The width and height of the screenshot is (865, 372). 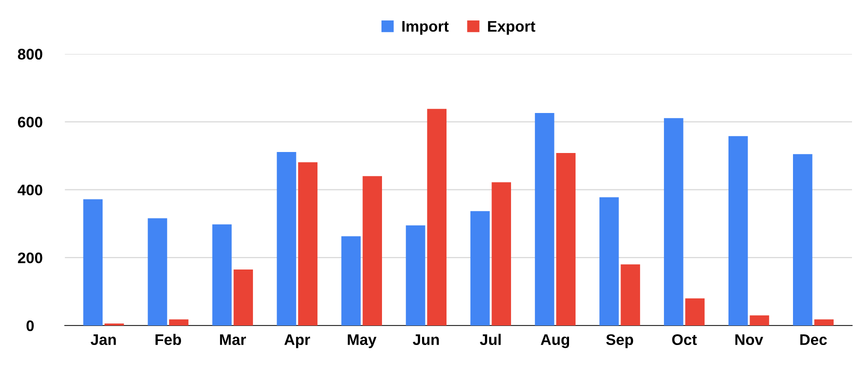 What do you see at coordinates (169, 340) in the screenshot?
I see `x-tick-label: Feb` at bounding box center [169, 340].